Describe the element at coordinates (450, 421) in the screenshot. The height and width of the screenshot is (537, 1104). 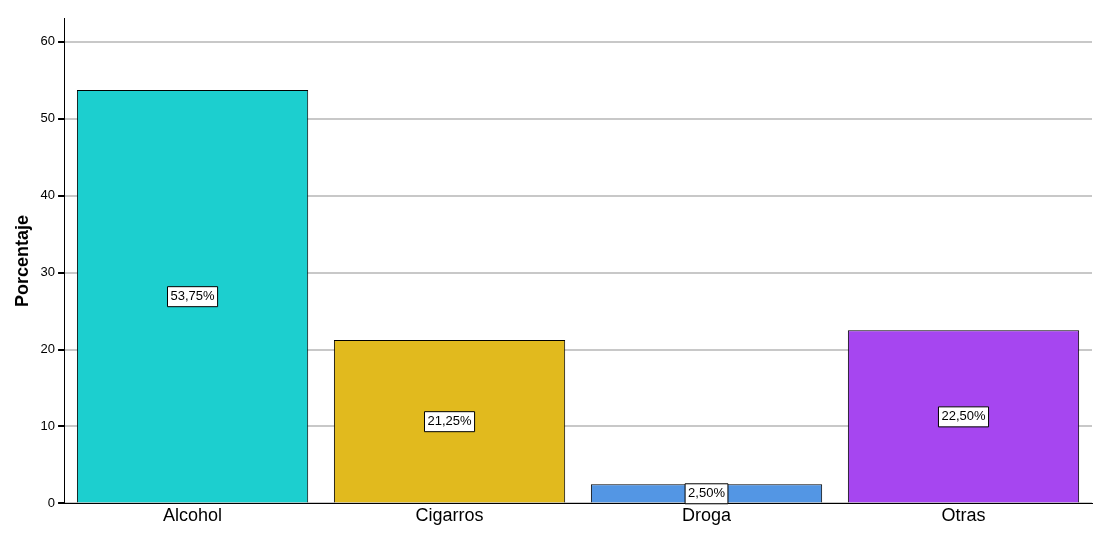
I see `data-label: 21,25%` at that location.